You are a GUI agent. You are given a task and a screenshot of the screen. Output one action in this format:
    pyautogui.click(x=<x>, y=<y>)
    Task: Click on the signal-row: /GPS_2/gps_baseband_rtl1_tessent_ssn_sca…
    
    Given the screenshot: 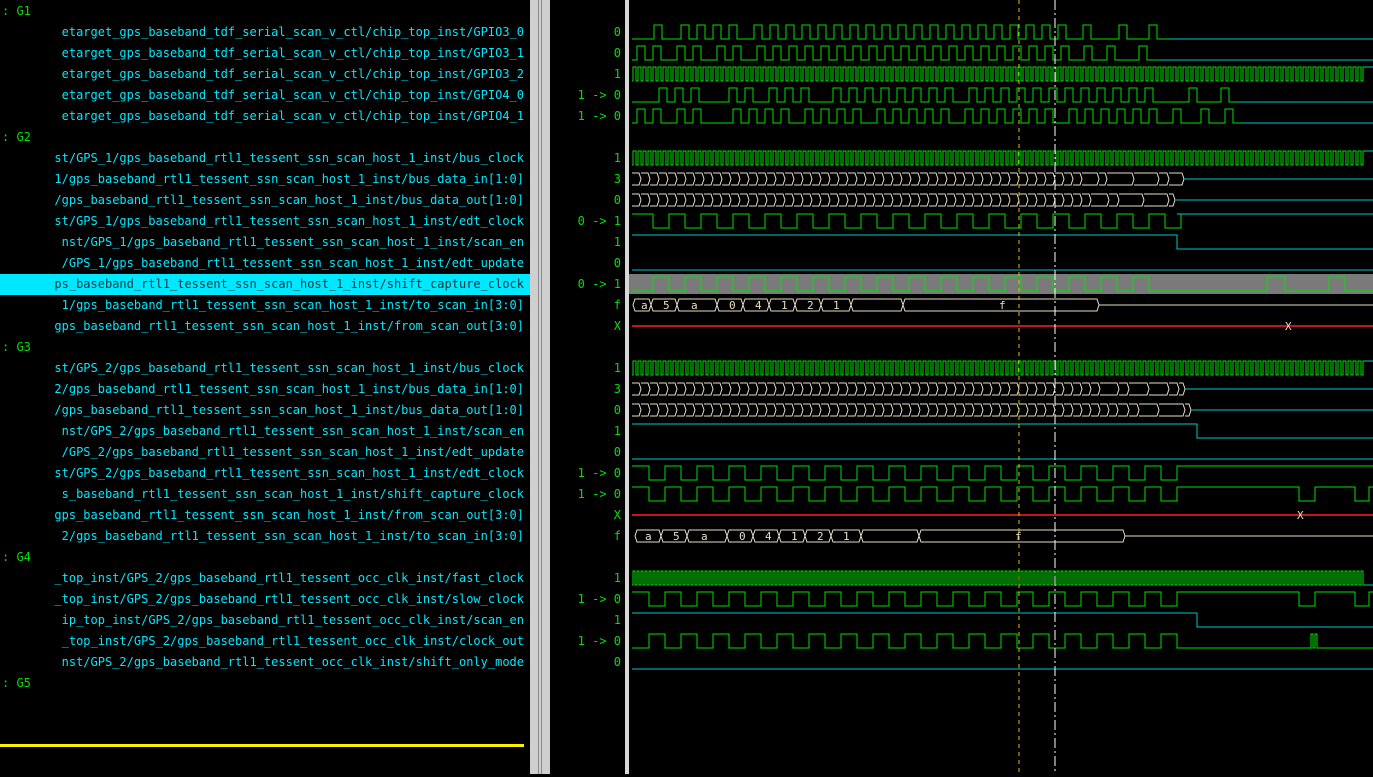 What is the action you would take?
    pyautogui.click(x=265, y=452)
    